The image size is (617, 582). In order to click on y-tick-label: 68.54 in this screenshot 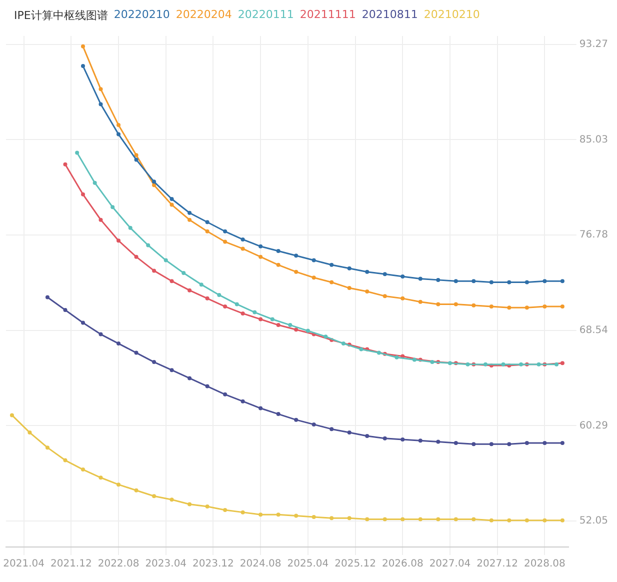, I will do `click(593, 330)`.